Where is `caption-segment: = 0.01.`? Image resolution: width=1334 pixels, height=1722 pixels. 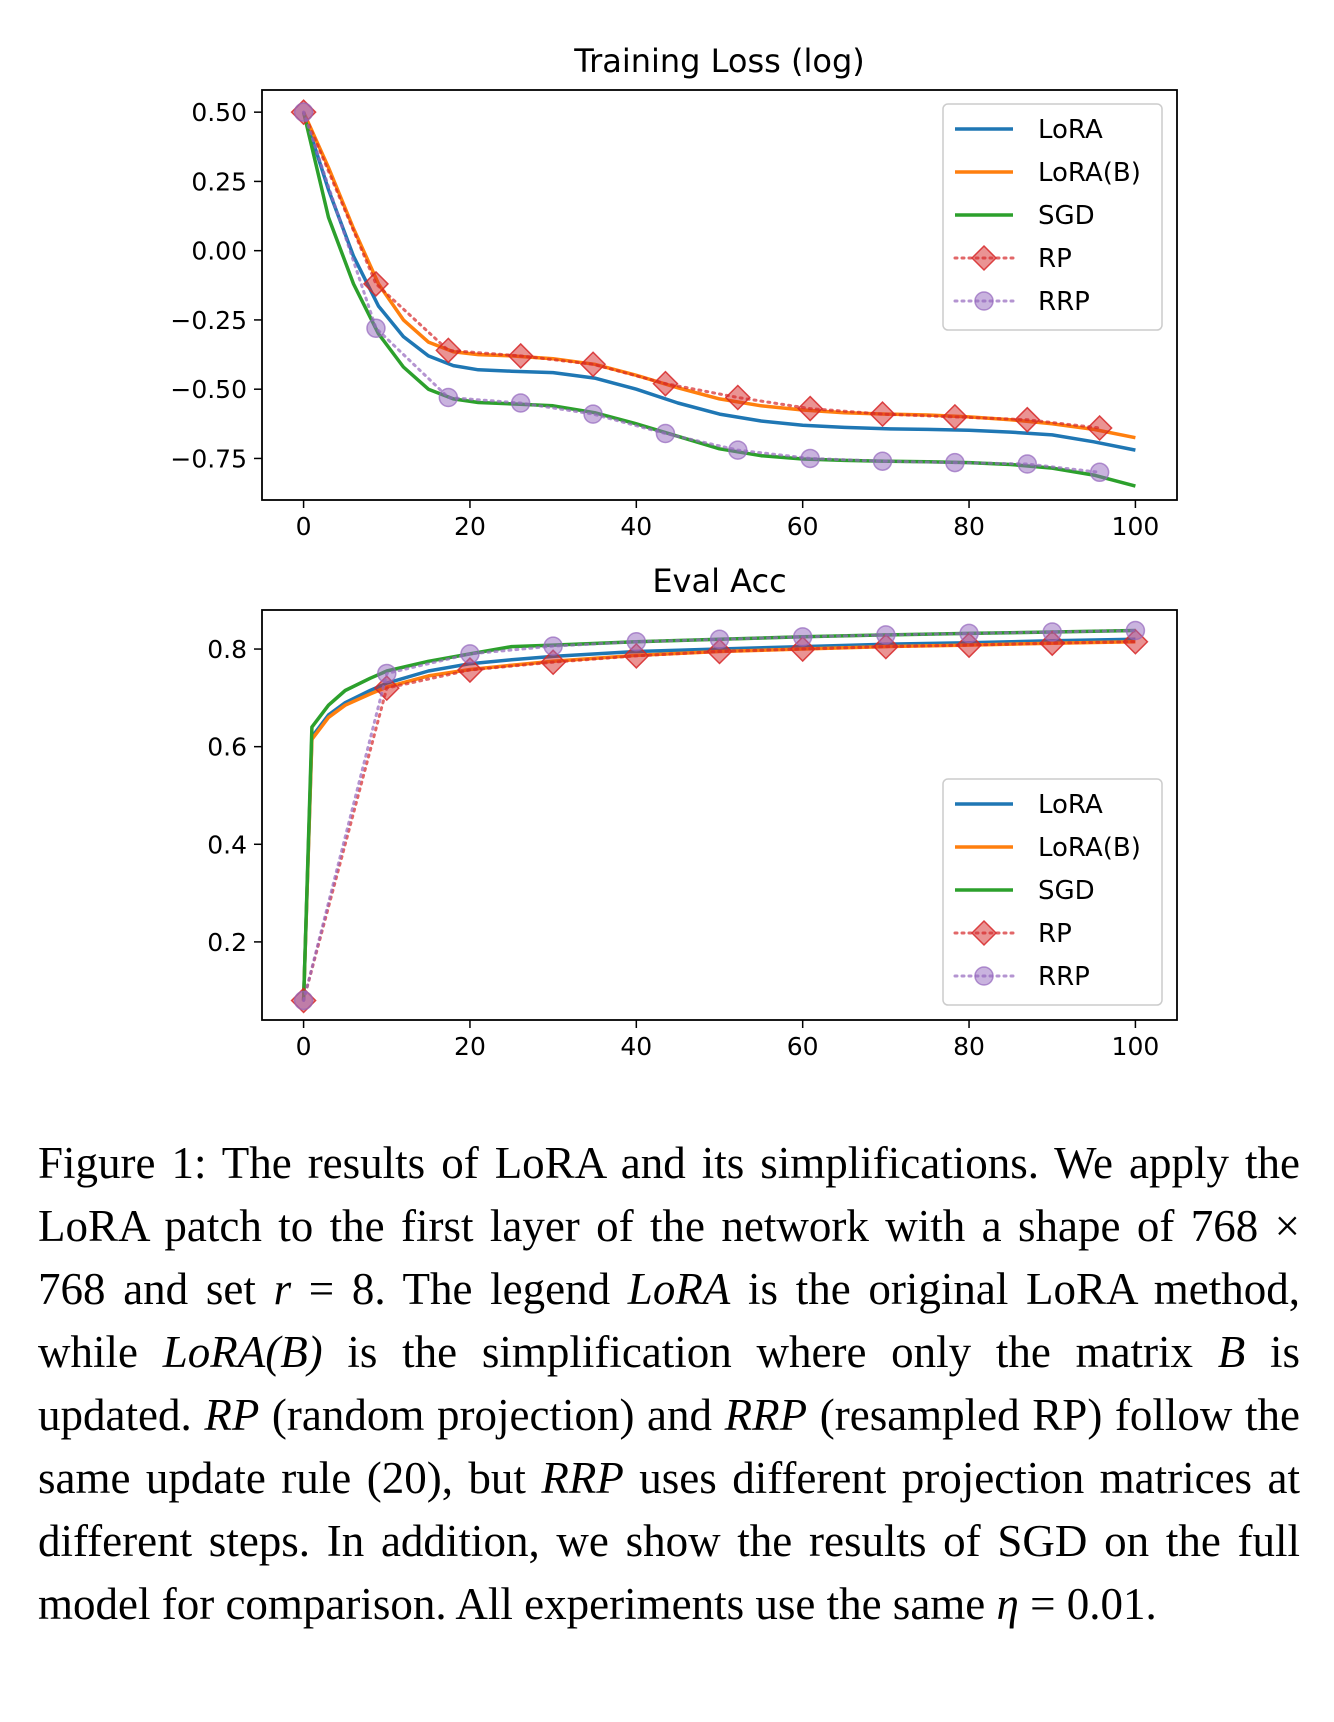
caption-segment: = 0.01. is located at coordinates (1087, 1604).